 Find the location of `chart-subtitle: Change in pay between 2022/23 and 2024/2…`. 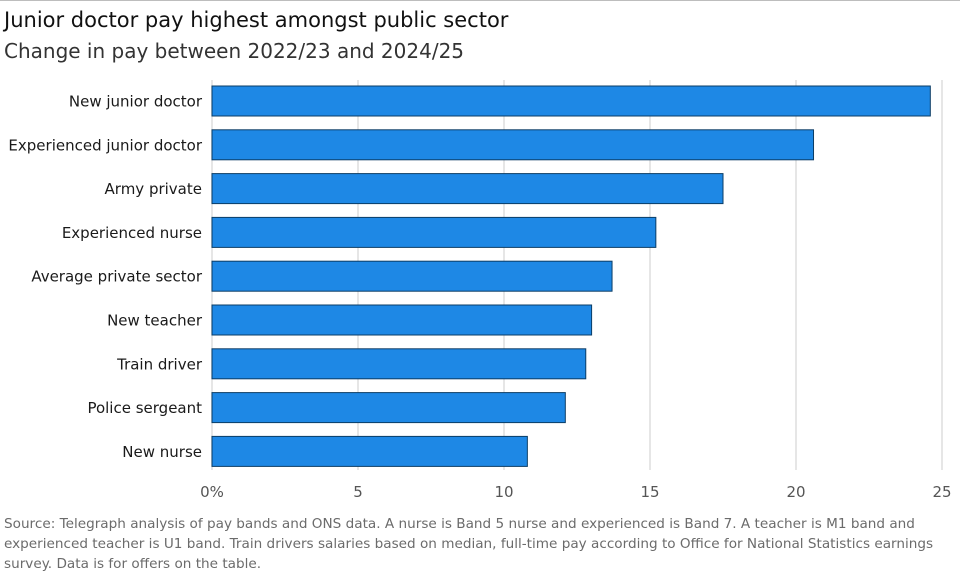

chart-subtitle: Change in pay between 2022/23 and 2024/2… is located at coordinates (234, 51).